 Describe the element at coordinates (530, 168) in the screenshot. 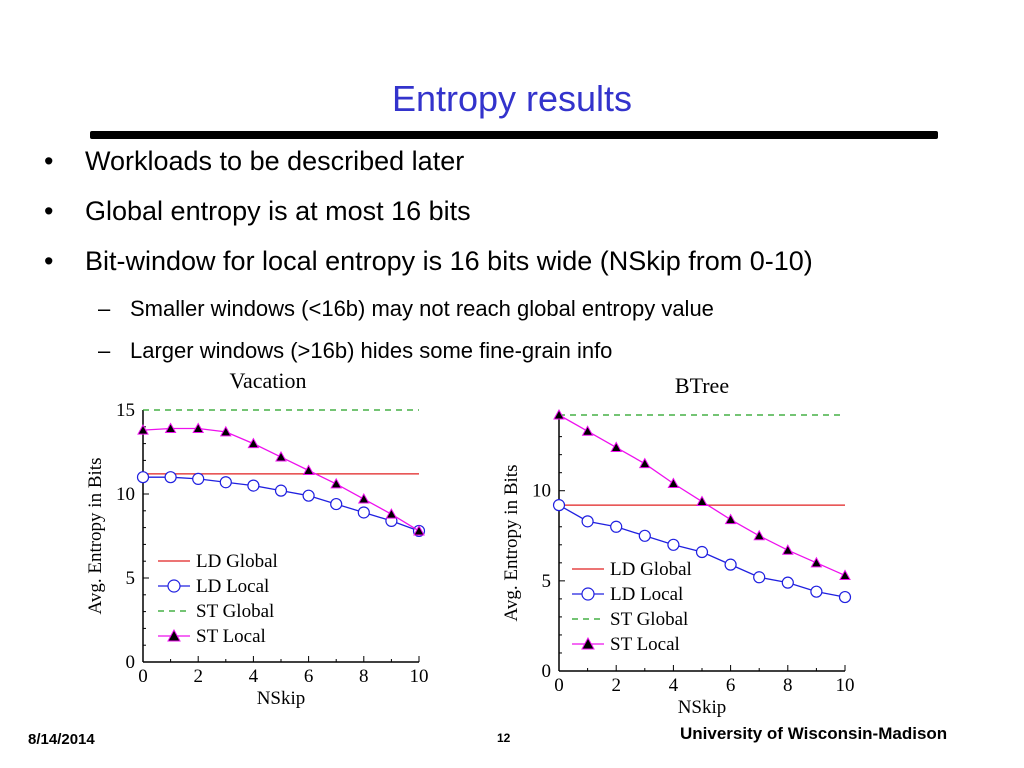

I see `bullet-item: • Workloads to be described later` at that location.